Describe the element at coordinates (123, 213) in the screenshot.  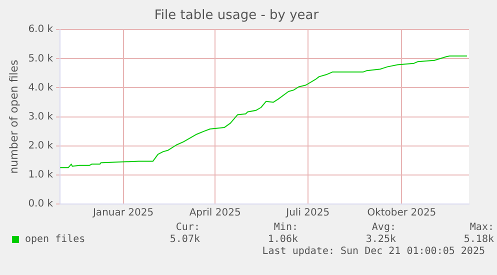
I see `x-tick-label: Januar 2025` at that location.